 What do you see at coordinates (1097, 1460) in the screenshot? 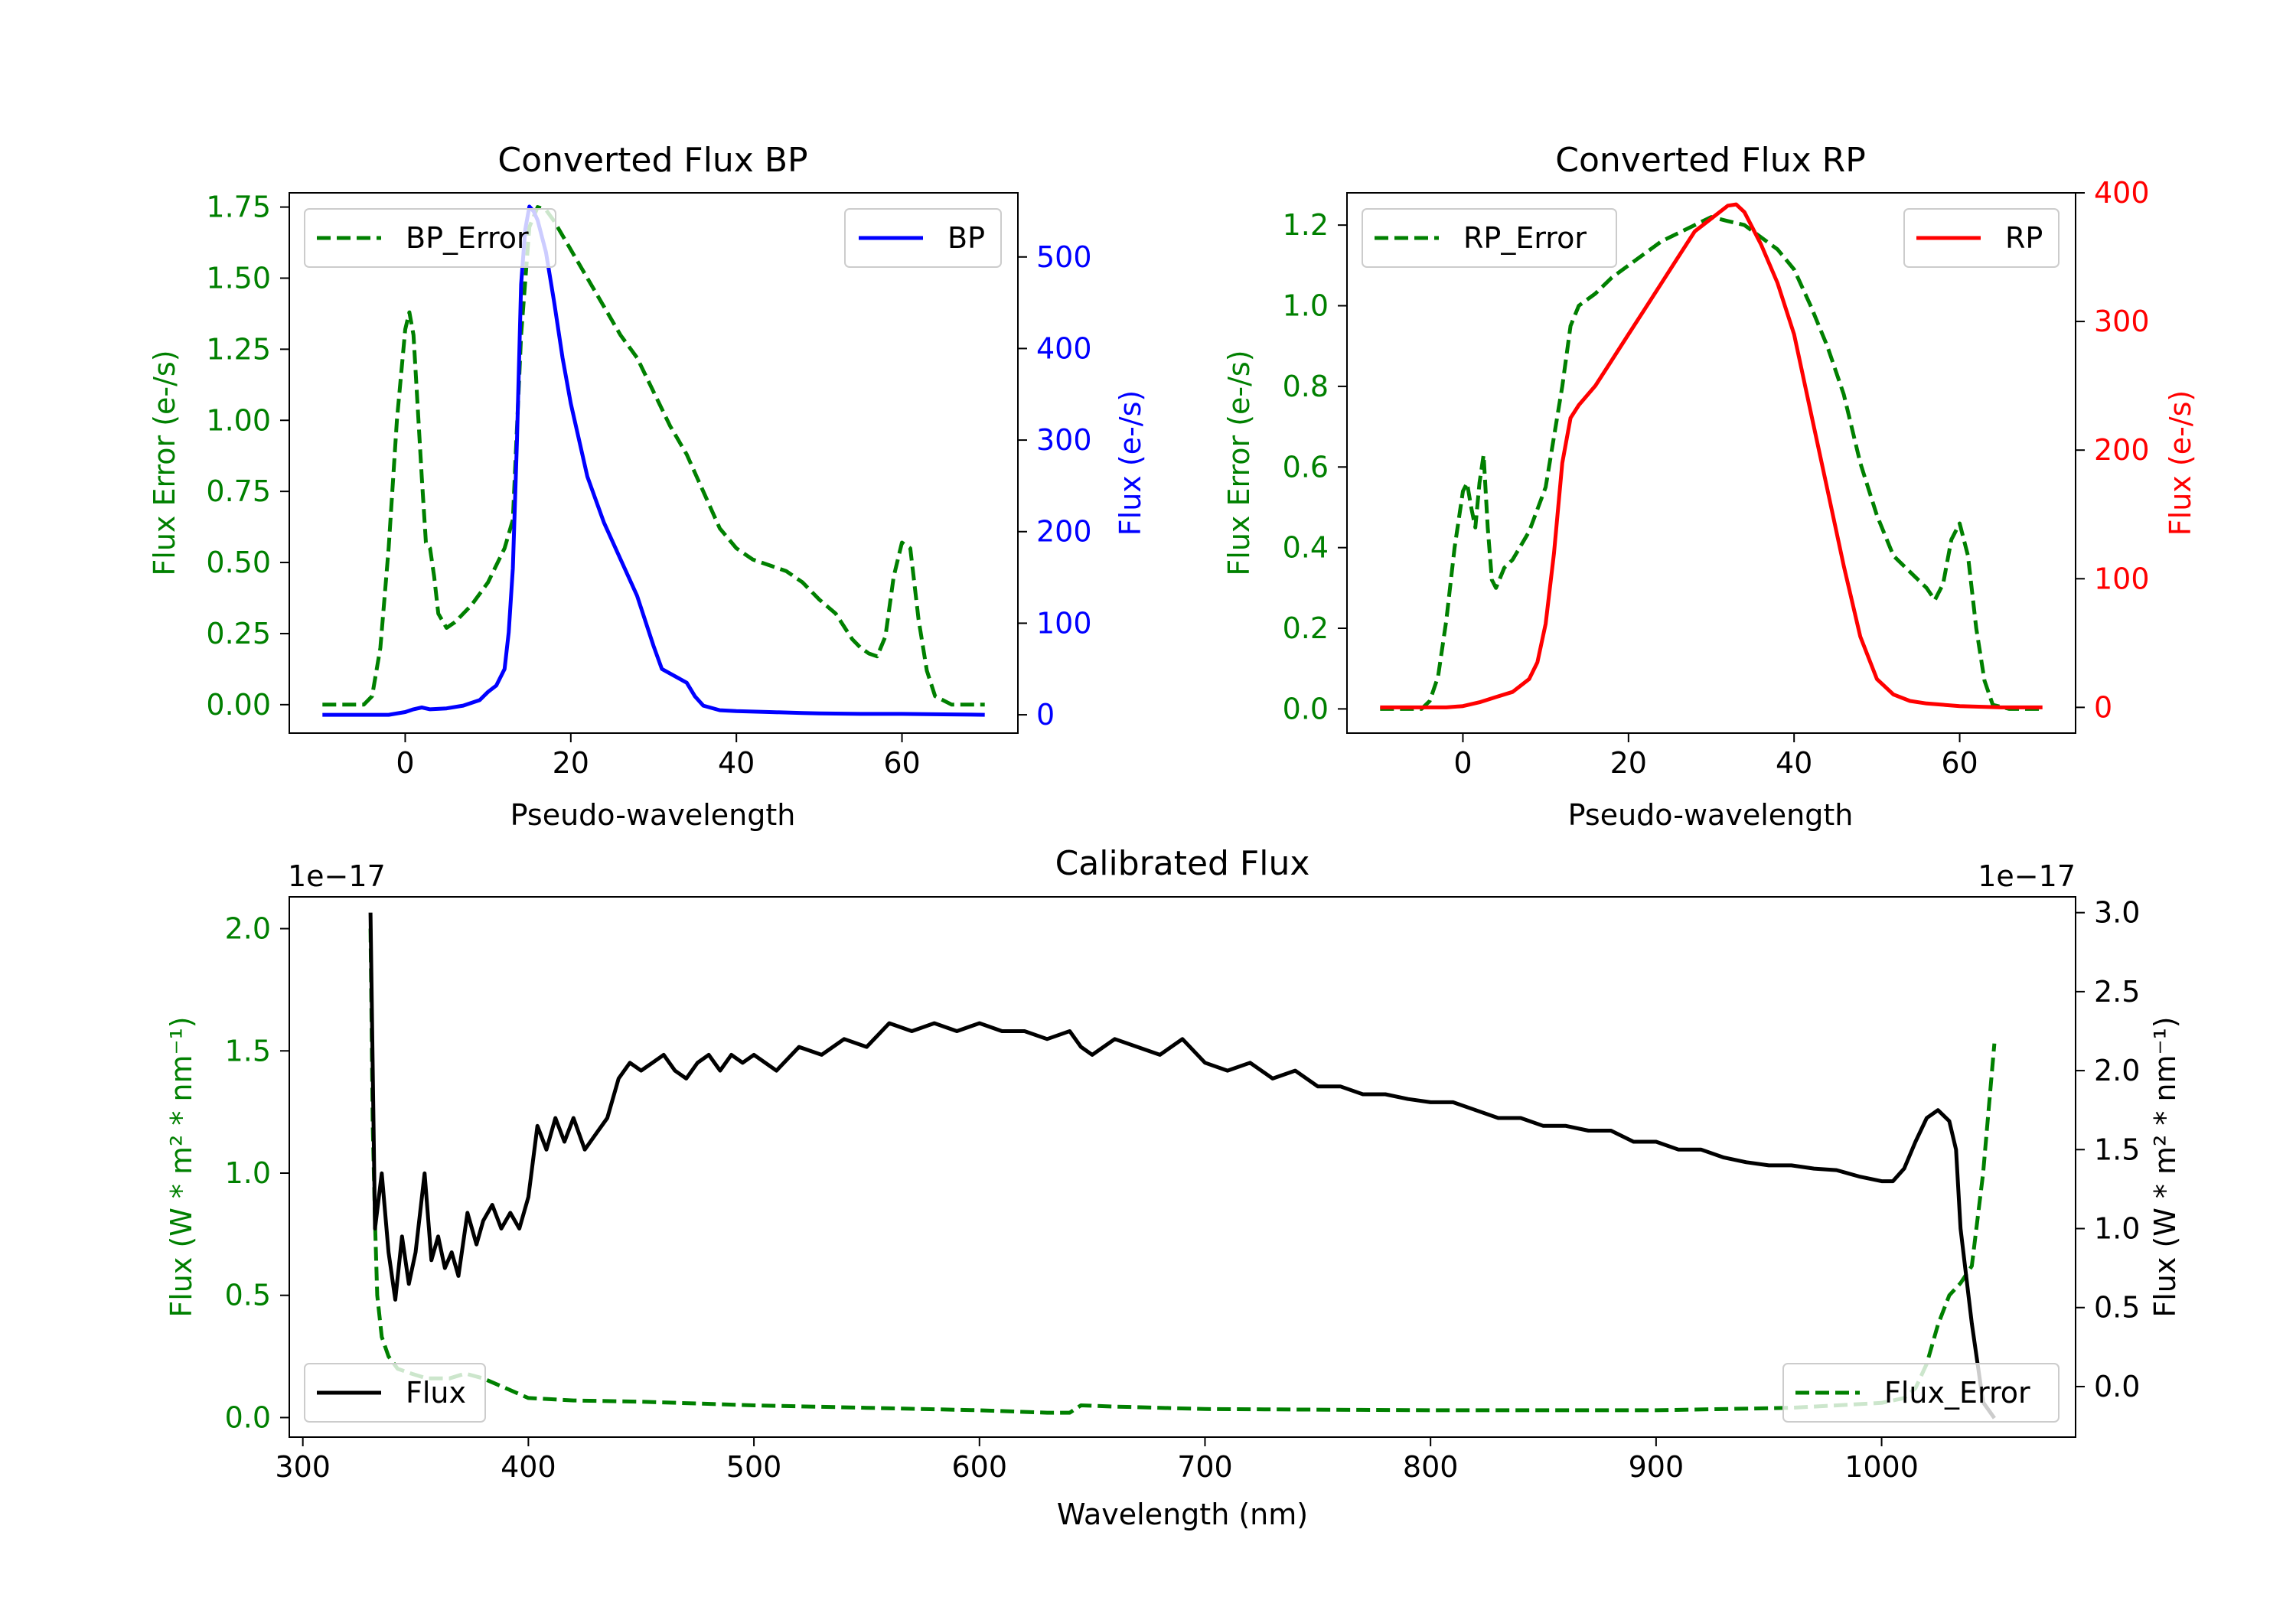
I see `cal-xticks: 300 400 500 600 700 800 900 1000` at bounding box center [1097, 1460].